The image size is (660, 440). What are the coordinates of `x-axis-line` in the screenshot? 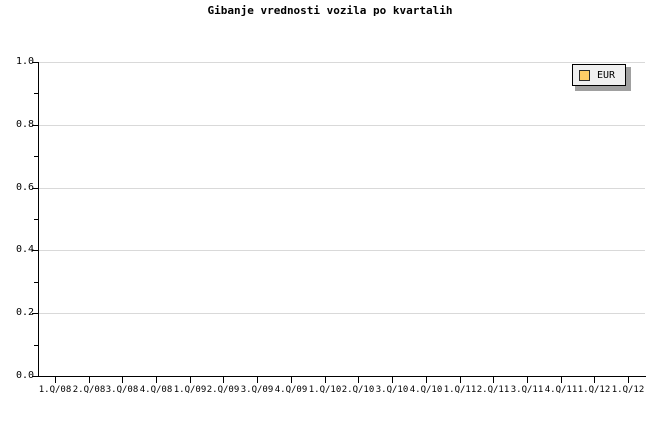 It's located at (342, 376).